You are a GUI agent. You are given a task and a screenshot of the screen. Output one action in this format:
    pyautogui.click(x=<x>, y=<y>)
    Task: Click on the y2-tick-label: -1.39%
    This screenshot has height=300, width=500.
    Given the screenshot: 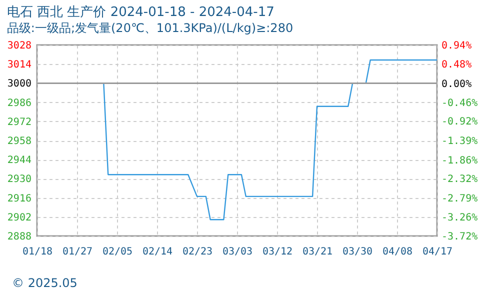 What is the action you would take?
    pyautogui.click(x=460, y=141)
    